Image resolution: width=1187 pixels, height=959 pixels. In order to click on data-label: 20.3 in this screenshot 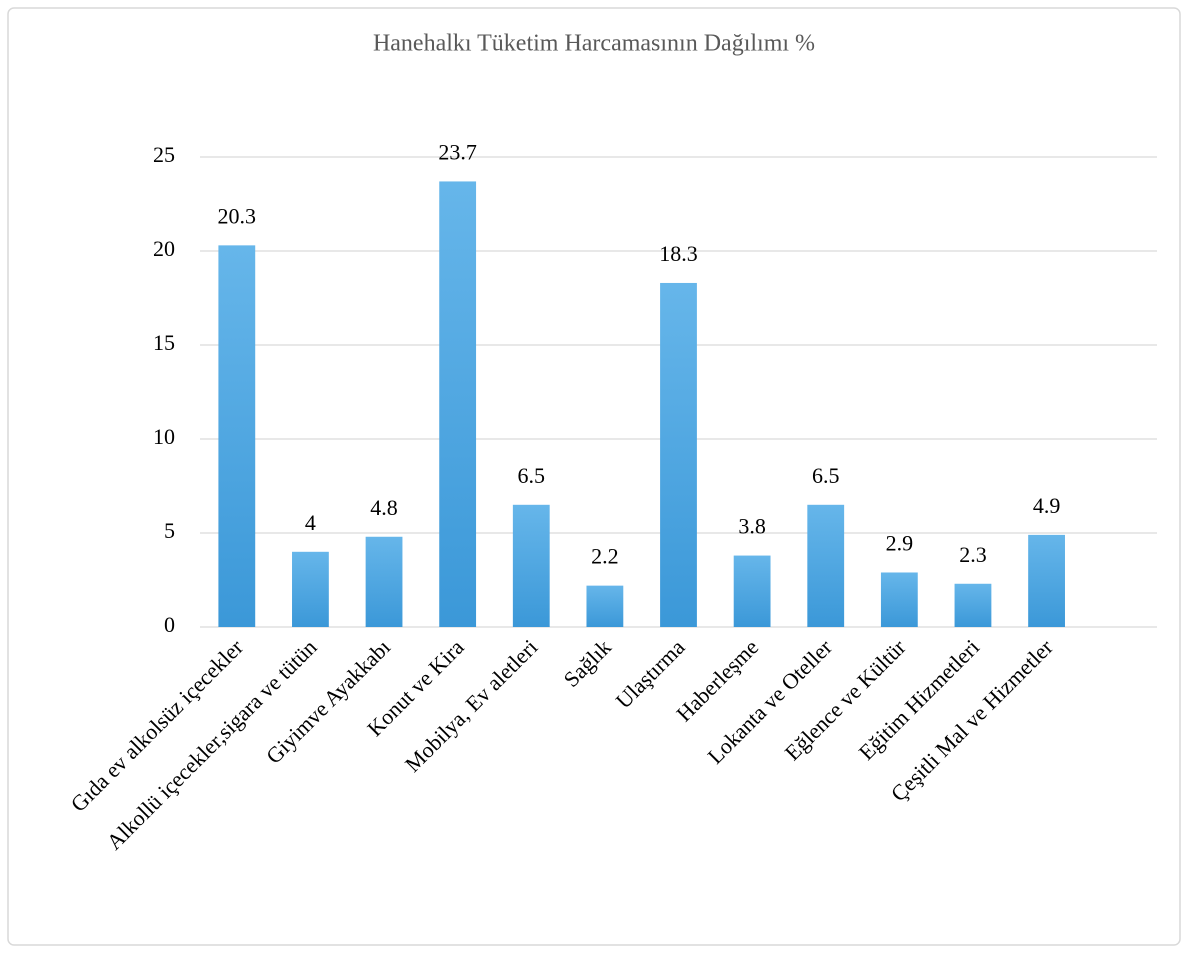, I will do `click(237, 215)`.